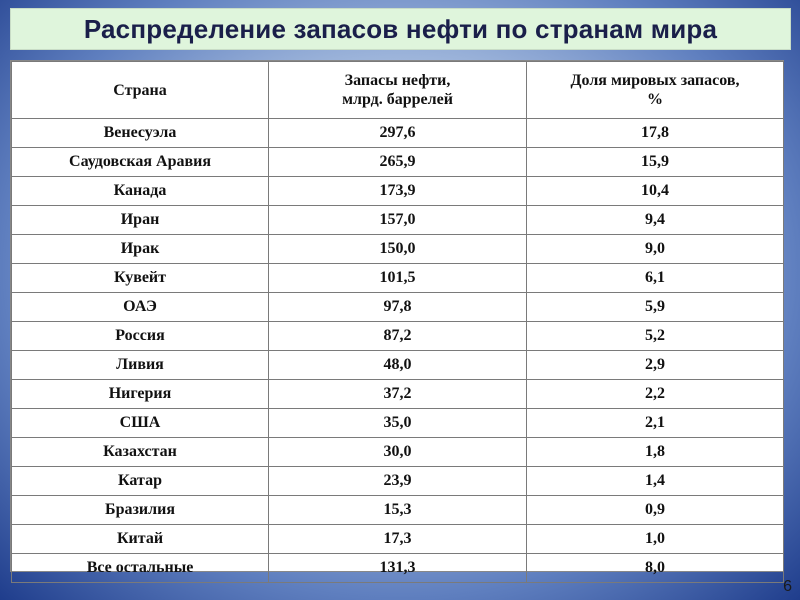 The width and height of the screenshot is (800, 600). I want to click on table-row: Ливия 48,0 2,9, so click(397, 365).